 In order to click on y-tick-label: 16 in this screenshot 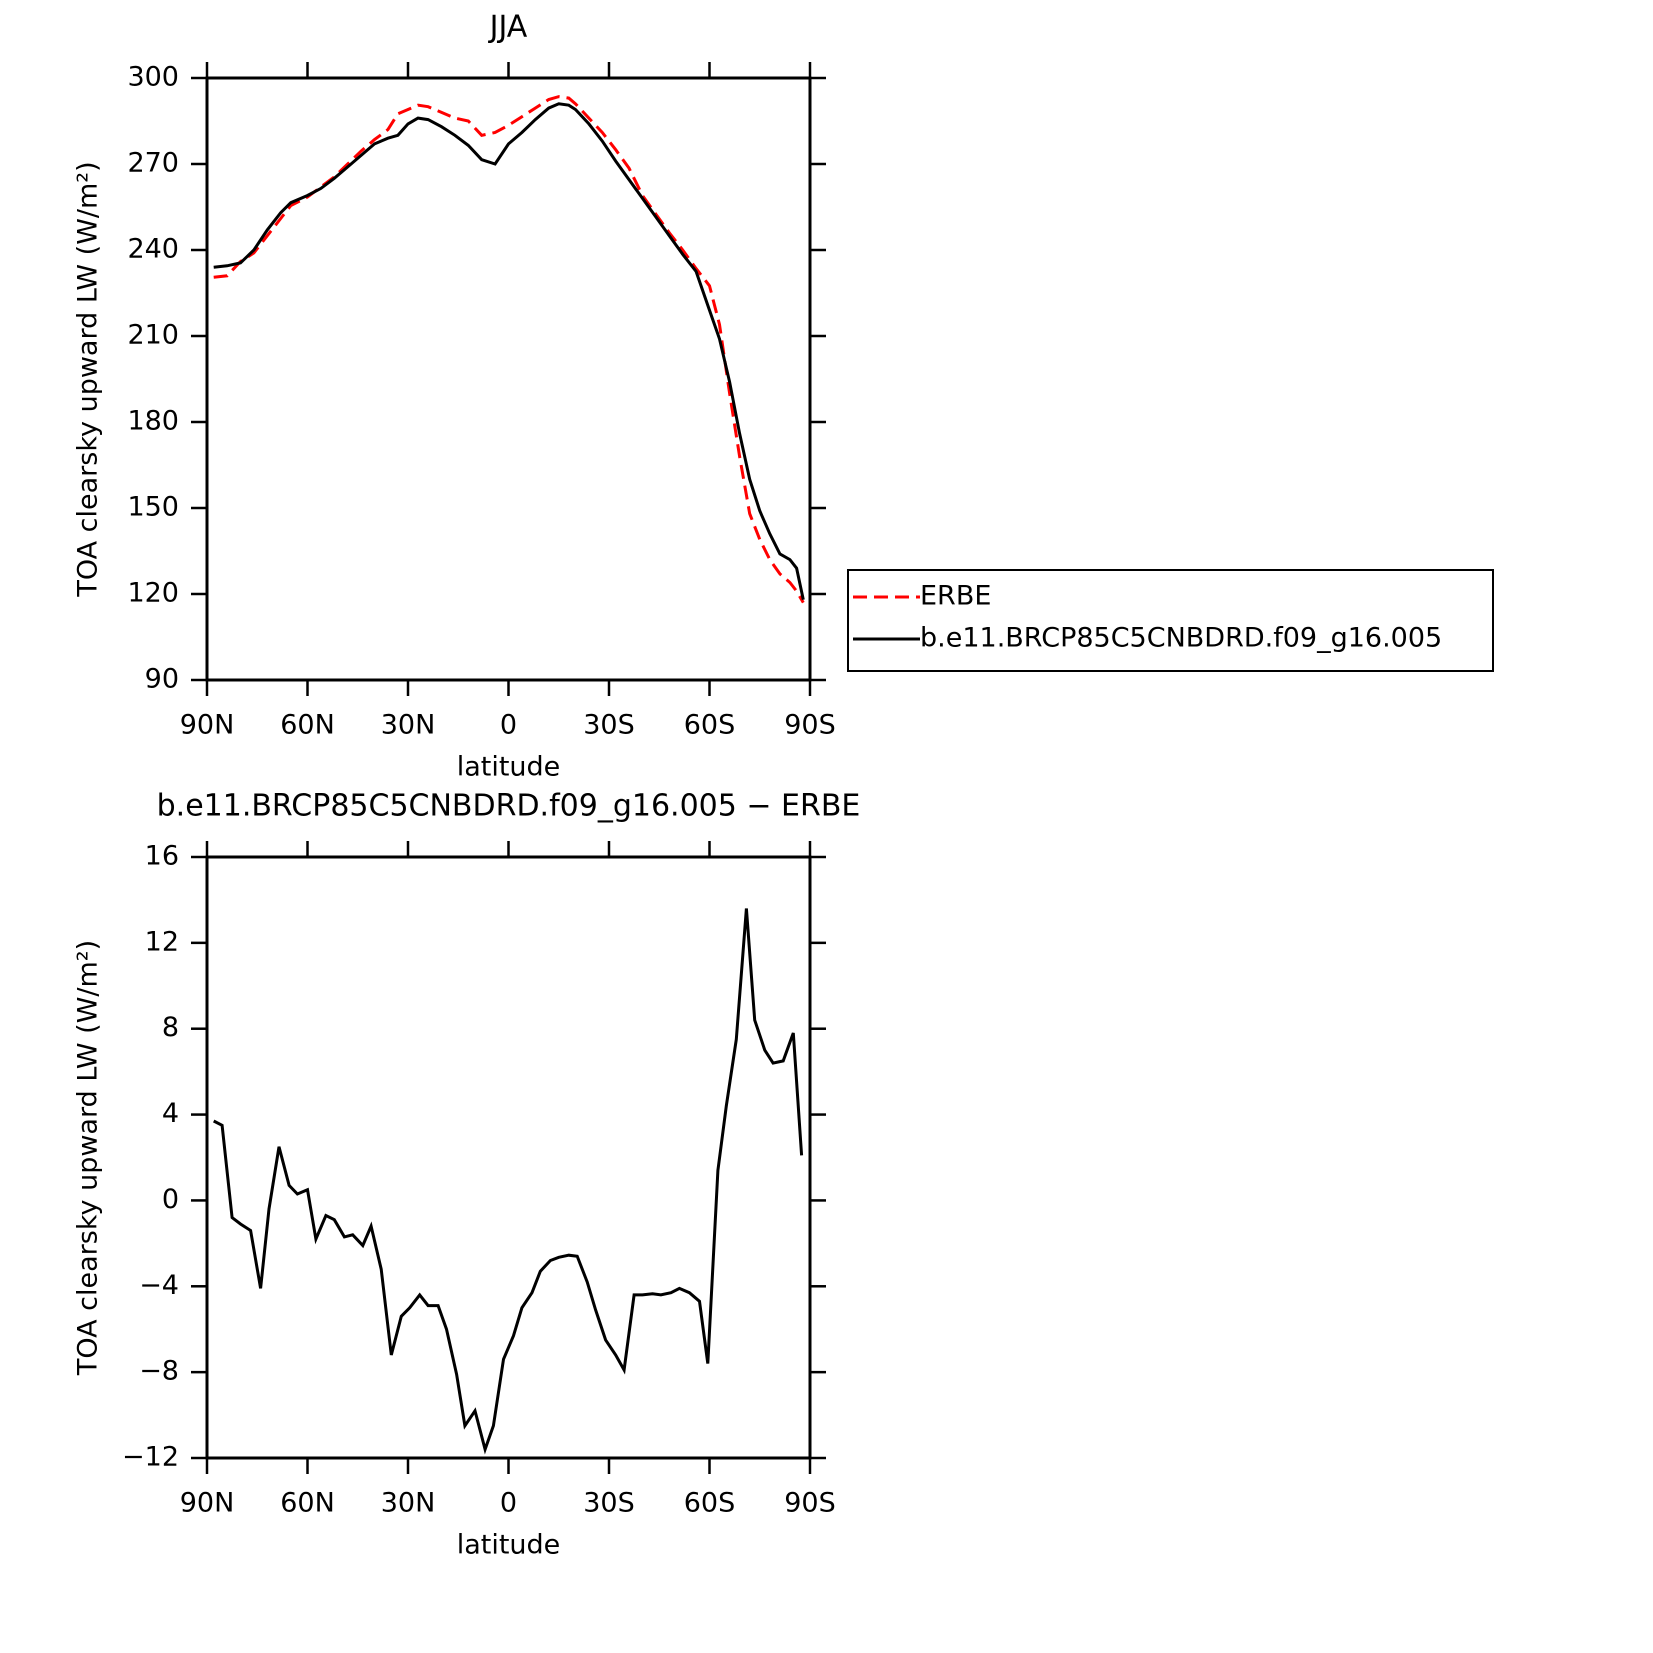, I will do `click(162, 856)`.